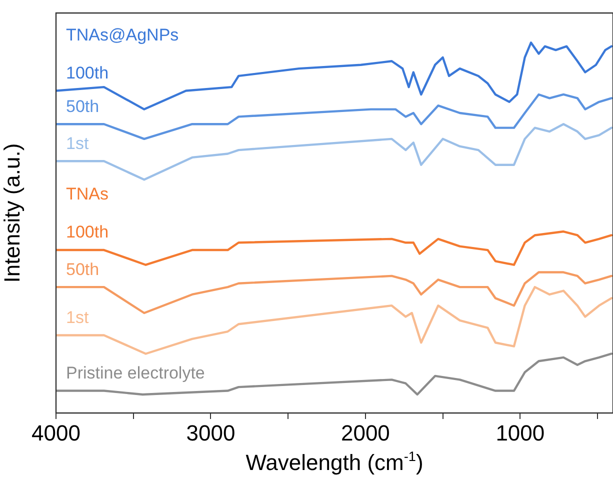 The height and width of the screenshot is (478, 613). What do you see at coordinates (87, 194) in the screenshot?
I see `annotation: TNAs` at bounding box center [87, 194].